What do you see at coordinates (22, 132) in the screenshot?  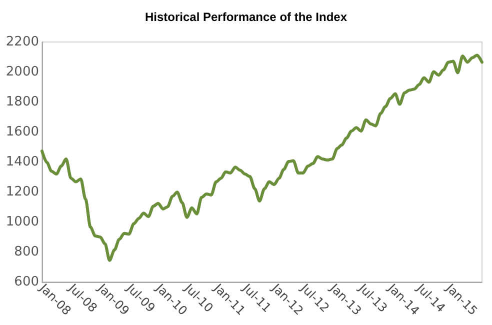 I see `y-tick-label: 1600` at bounding box center [22, 132].